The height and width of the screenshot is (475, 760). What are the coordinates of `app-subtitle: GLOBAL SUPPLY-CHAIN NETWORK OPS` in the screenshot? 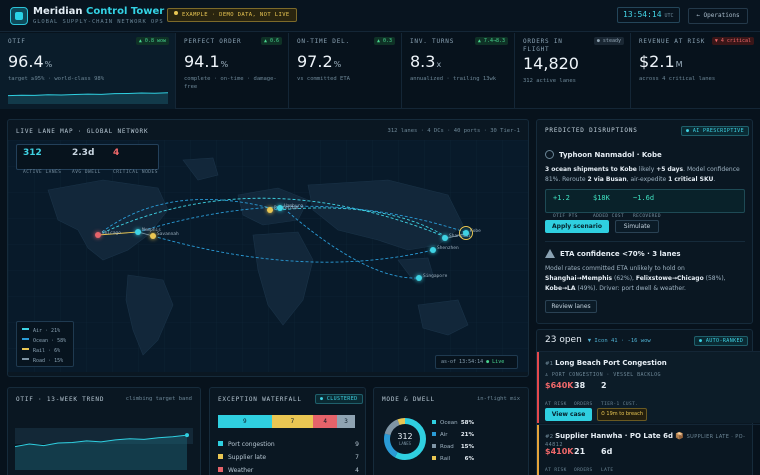 It's located at (98, 22).